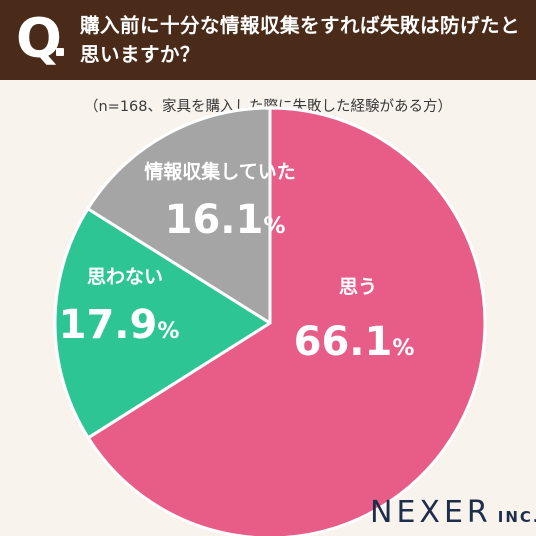  I want to click on slice-label-1: 思う, so click(358, 287).